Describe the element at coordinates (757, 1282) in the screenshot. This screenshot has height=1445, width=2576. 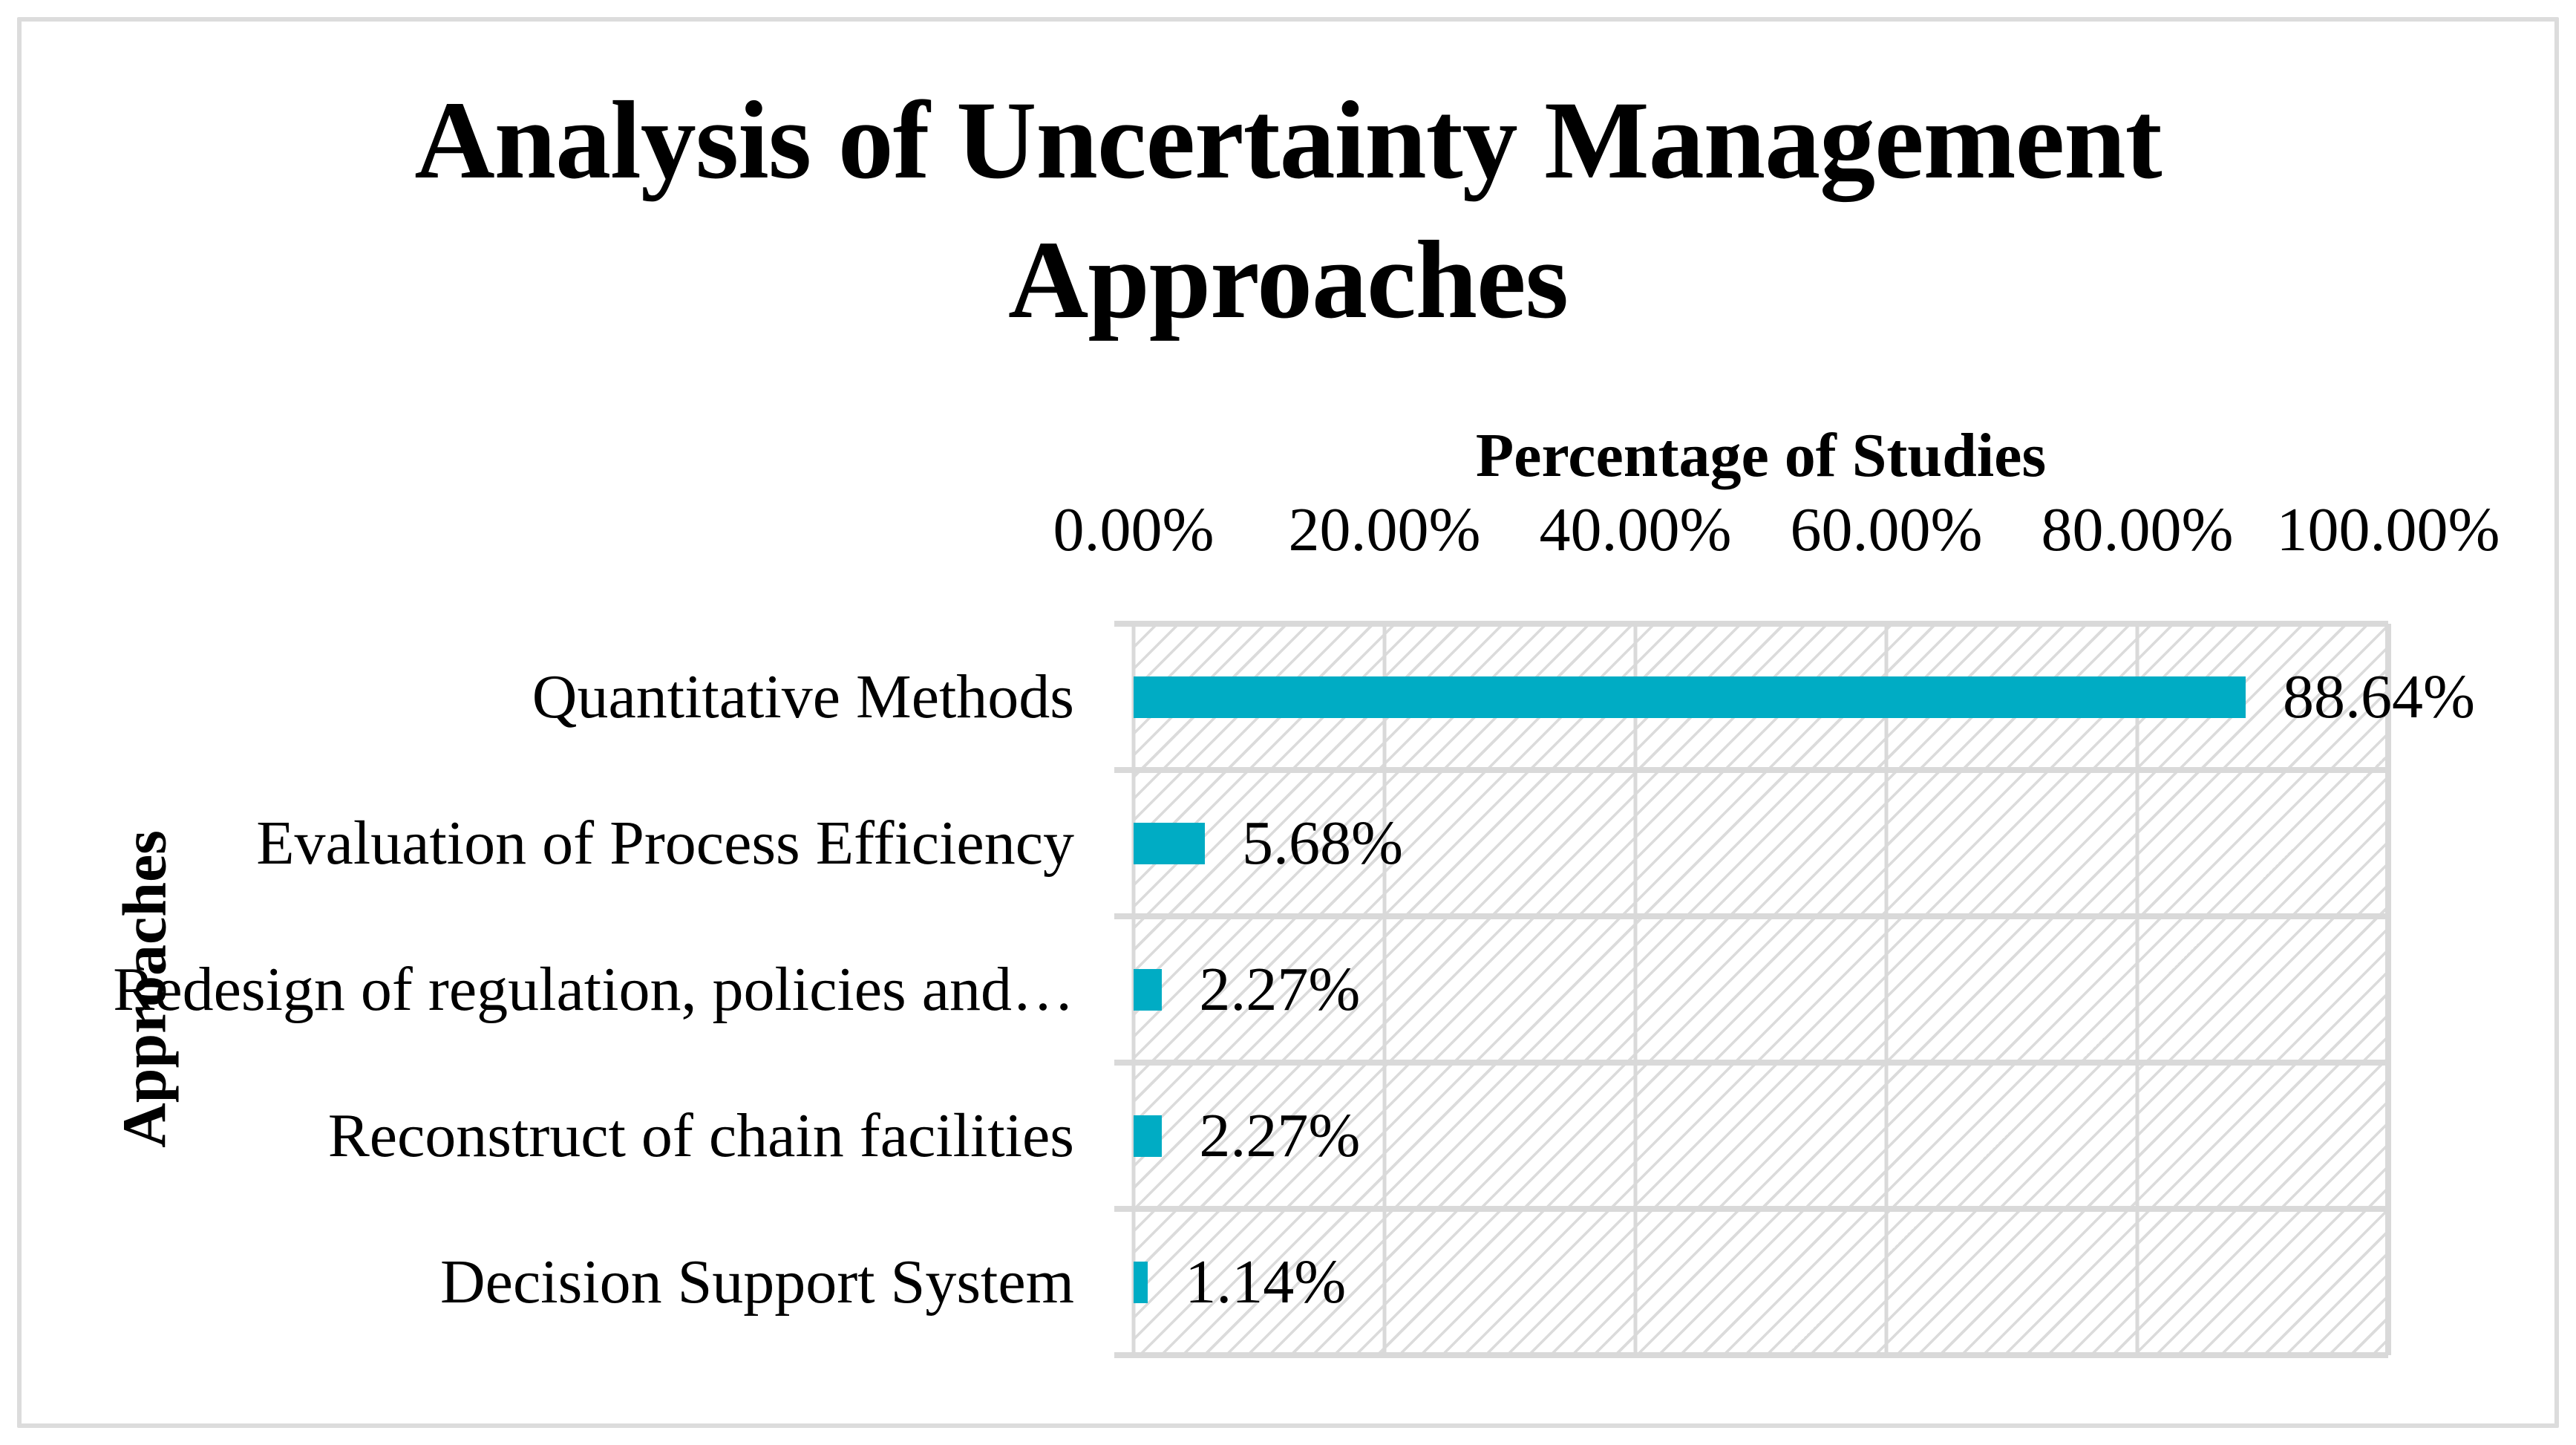
I see `category-label: Decision Support System` at that location.